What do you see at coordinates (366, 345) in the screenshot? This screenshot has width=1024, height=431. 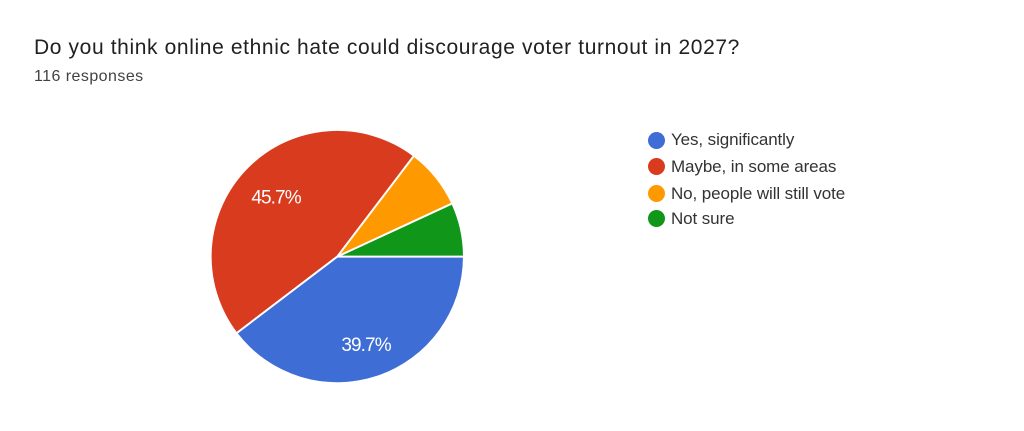 I see `svg-text: 39.7%` at bounding box center [366, 345].